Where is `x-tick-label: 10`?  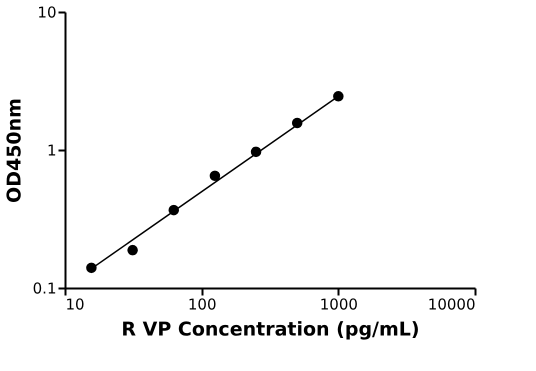
x-tick-label: 10 is located at coordinates (75, 305).